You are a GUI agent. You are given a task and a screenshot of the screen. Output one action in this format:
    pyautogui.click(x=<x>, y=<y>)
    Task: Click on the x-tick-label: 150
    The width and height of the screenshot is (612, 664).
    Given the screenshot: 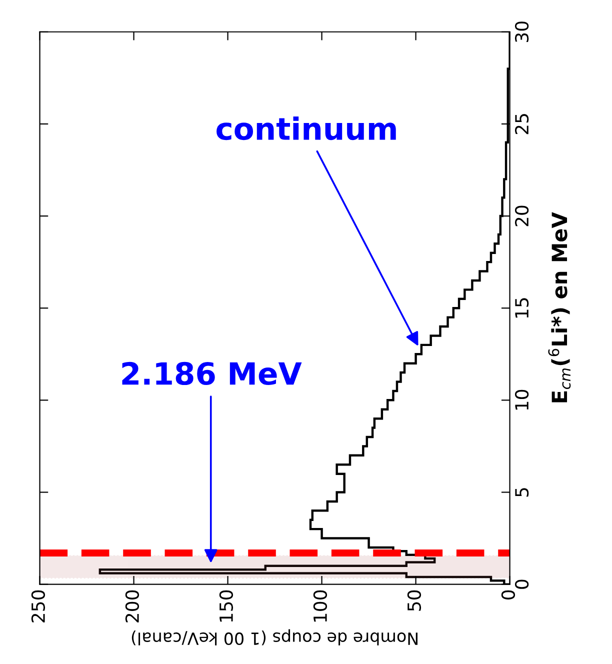 What is the action you would take?
    pyautogui.click(x=226, y=606)
    